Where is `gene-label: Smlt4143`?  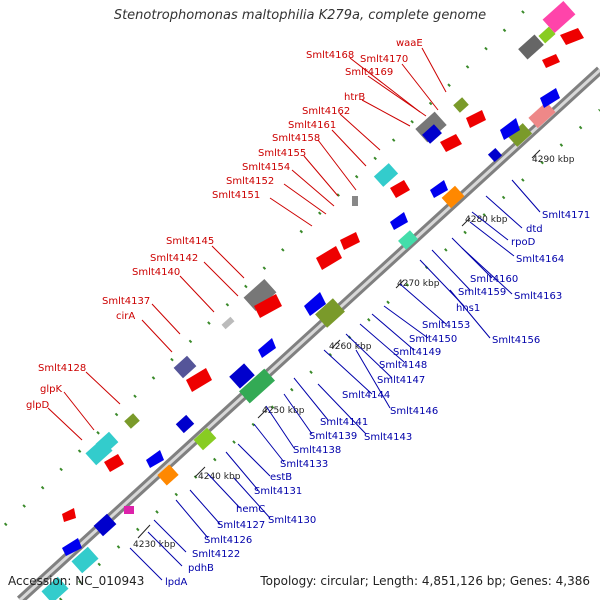 gene-label: Smlt4143 is located at coordinates (388, 437).